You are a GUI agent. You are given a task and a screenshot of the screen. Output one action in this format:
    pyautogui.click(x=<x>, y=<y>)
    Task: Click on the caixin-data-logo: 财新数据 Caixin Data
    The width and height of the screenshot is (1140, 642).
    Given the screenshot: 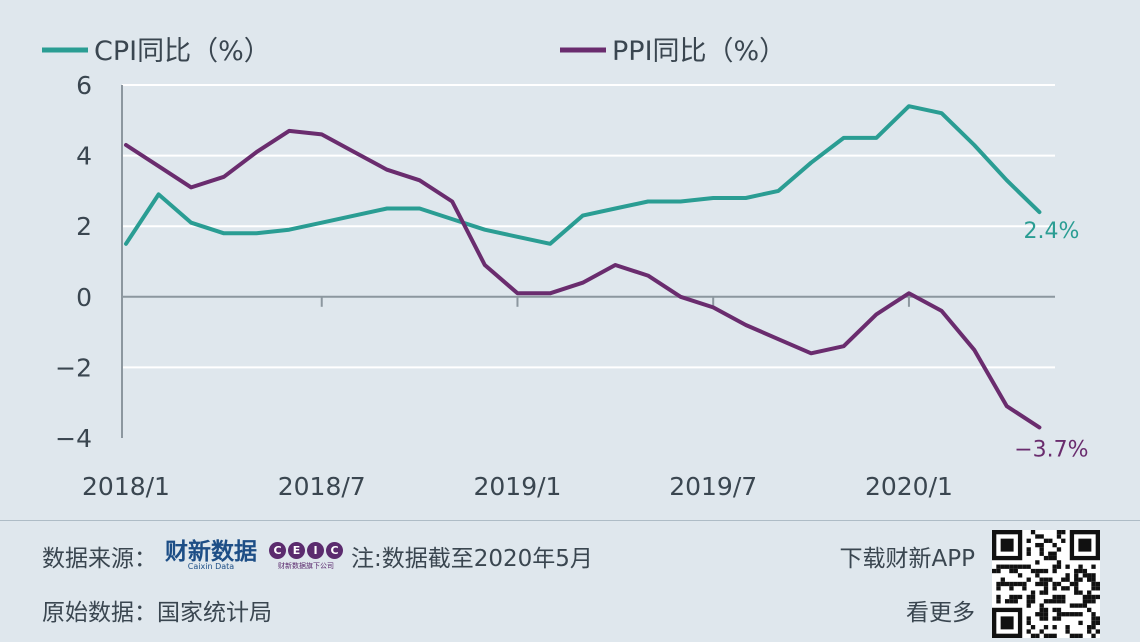 What is the action you would take?
    pyautogui.click(x=211, y=556)
    